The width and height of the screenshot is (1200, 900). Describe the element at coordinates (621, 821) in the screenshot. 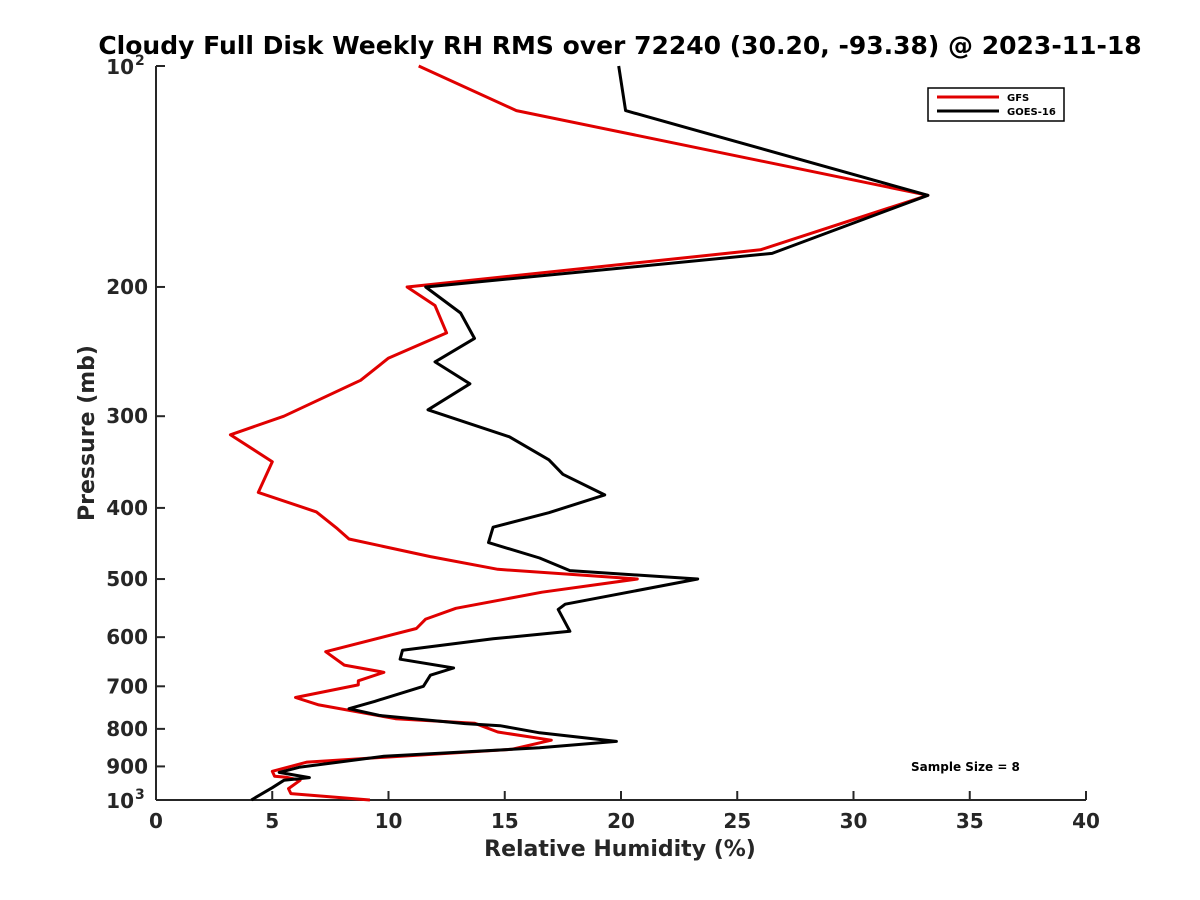

I see `x-tick-label: 20` at that location.